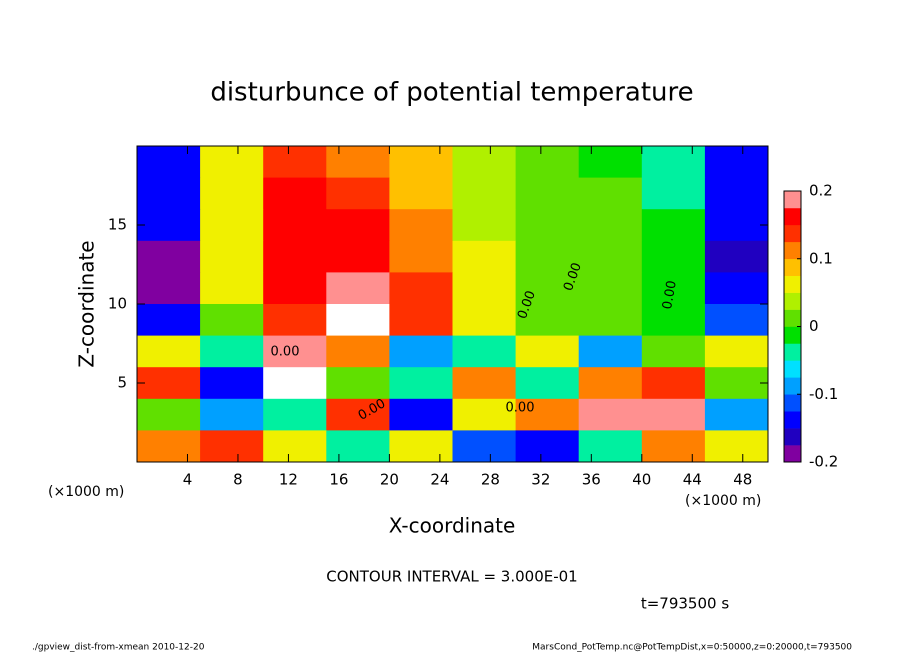  What do you see at coordinates (122, 383) in the screenshot?
I see `y-tick-label: 5` at bounding box center [122, 383].